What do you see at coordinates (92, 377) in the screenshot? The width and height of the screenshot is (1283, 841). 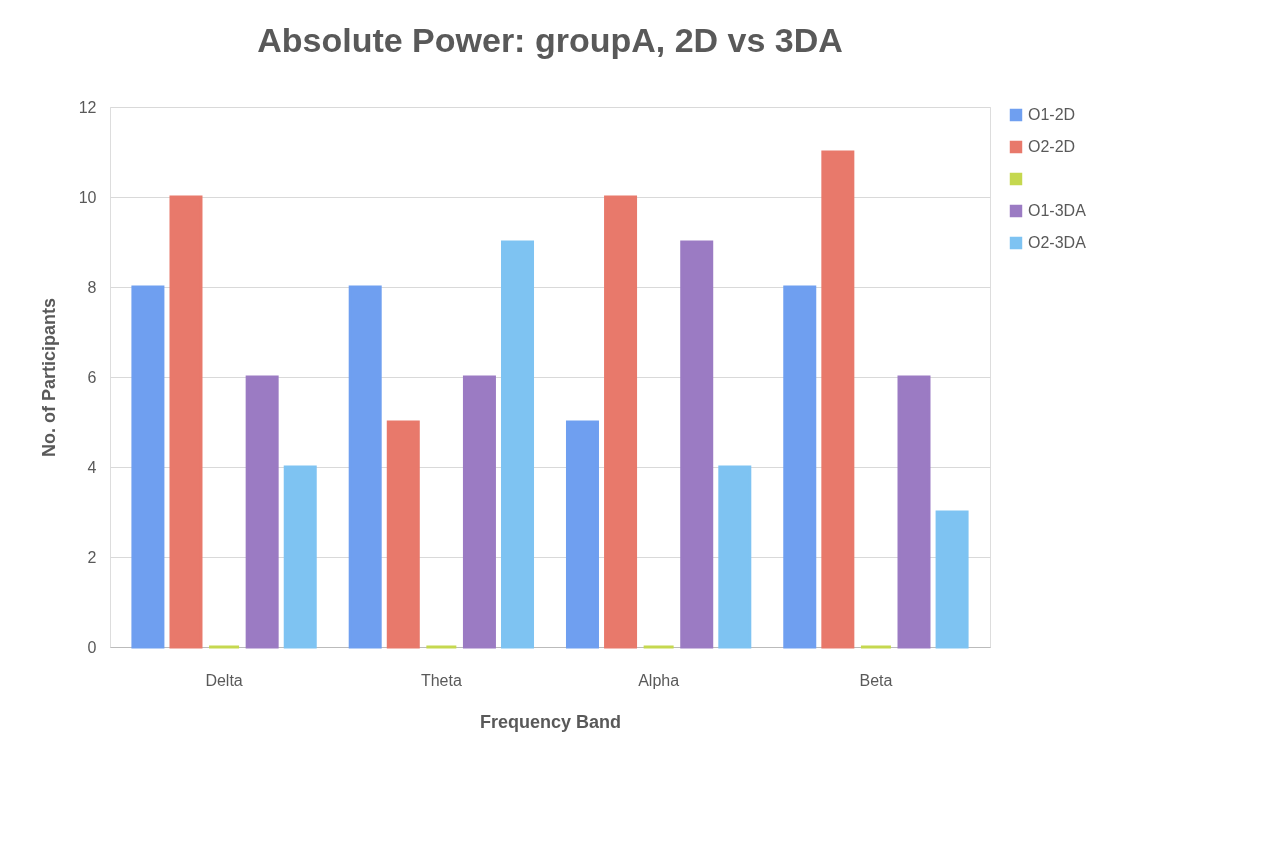 I see `y-tick-label: 6` at bounding box center [92, 377].